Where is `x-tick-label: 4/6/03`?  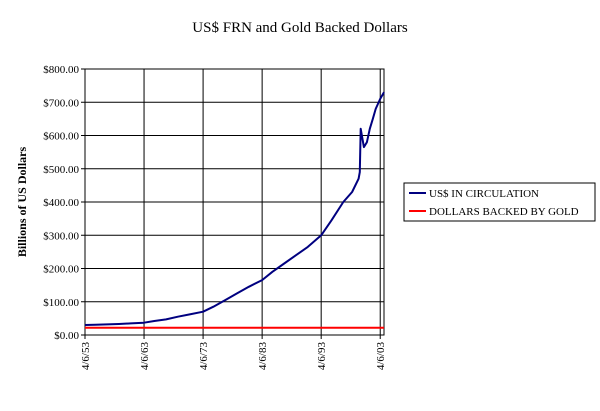 x-tick-label: 4/6/03 is located at coordinates (381, 356).